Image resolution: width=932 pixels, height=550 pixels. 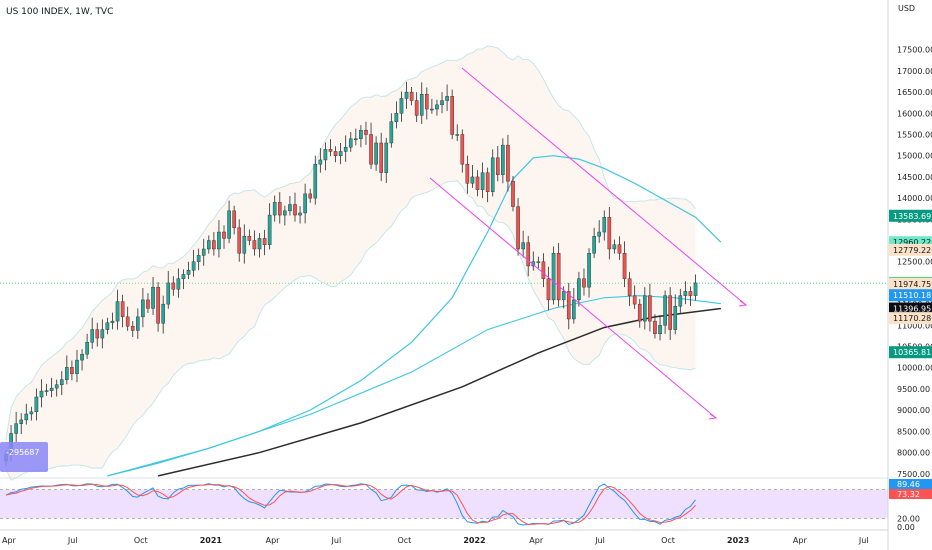 What do you see at coordinates (914, 156) in the screenshot?
I see `y-tick-label: 15000.00` at bounding box center [914, 156].